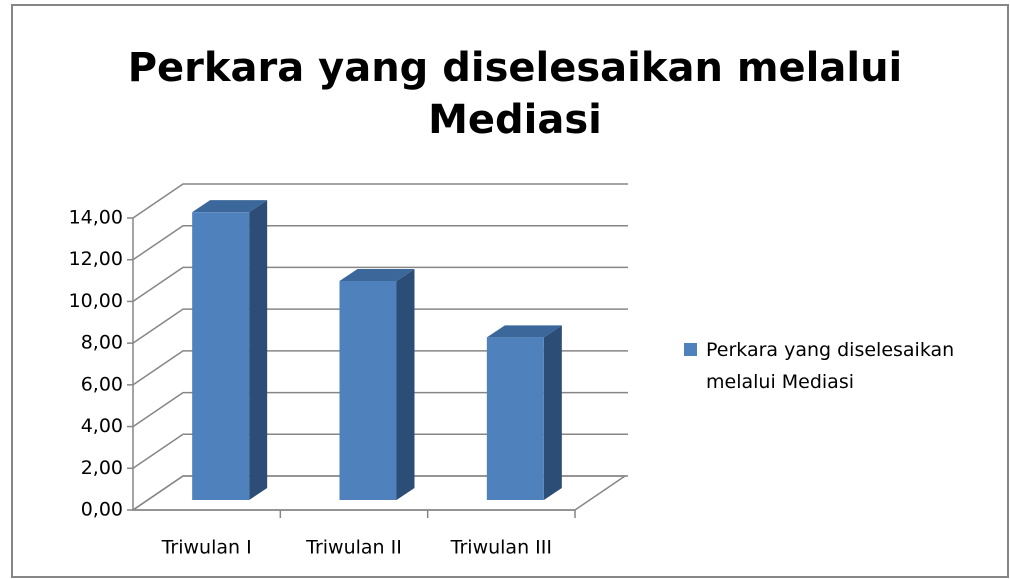 The width and height of the screenshot is (1010, 579). Describe the element at coordinates (690, 349) in the screenshot. I see `legend-swatch` at that location.